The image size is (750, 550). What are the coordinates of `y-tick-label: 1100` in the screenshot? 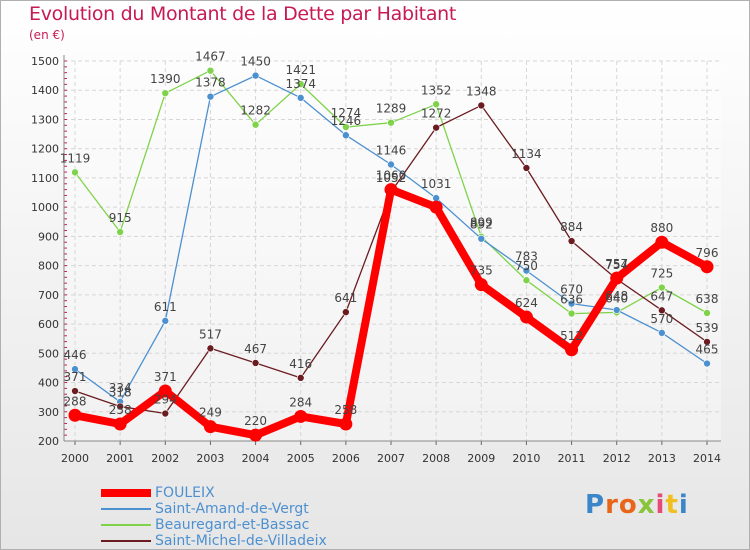 It's located at (45, 178).